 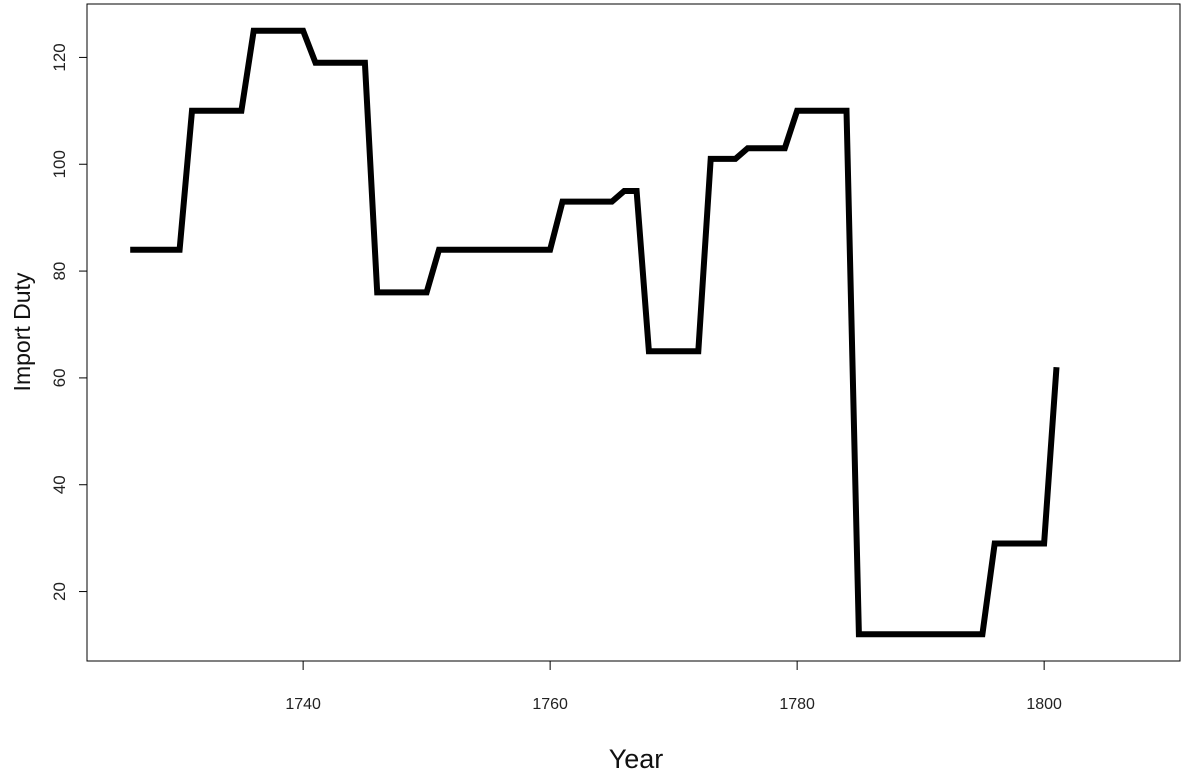 I want to click on x-tick-label: 1780, so click(x=797, y=704).